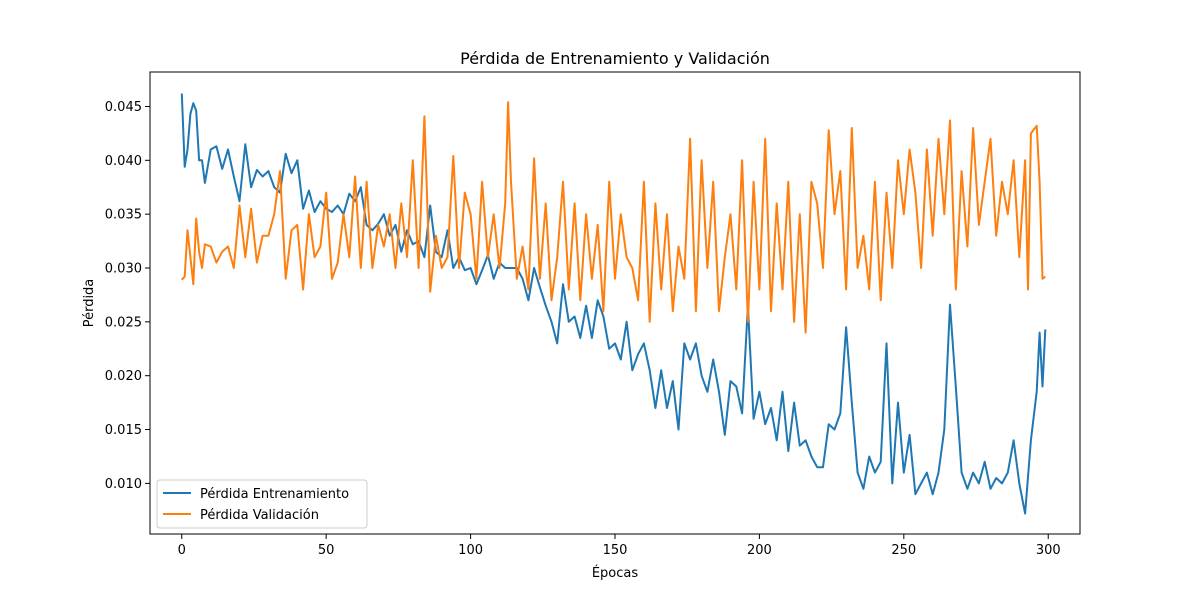  I want to click on y-tick-label: 0.035, so click(123, 215).